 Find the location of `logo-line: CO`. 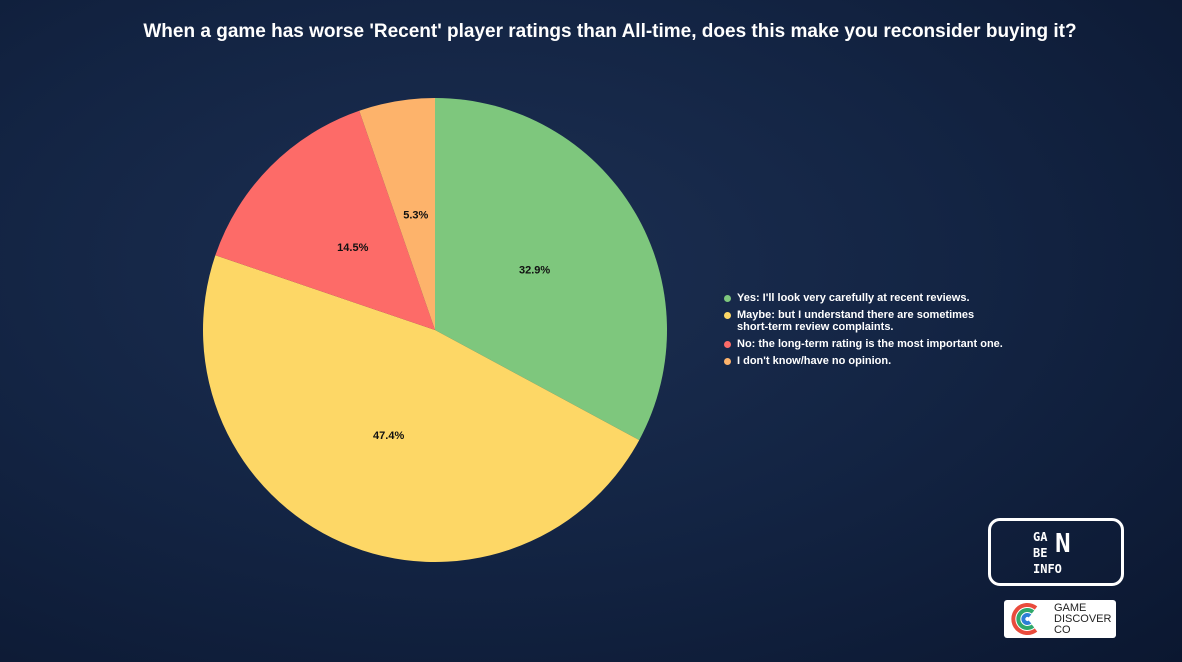

logo-line: CO is located at coordinates (1062, 630).